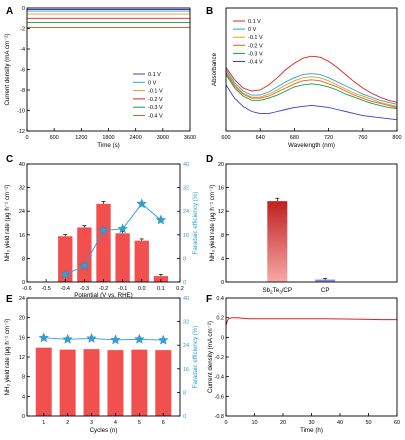 The height and width of the screenshot is (440, 405). What do you see at coordinates (163, 423) in the screenshot?
I see `panel-e-xtick-label: 6` at bounding box center [163, 423].